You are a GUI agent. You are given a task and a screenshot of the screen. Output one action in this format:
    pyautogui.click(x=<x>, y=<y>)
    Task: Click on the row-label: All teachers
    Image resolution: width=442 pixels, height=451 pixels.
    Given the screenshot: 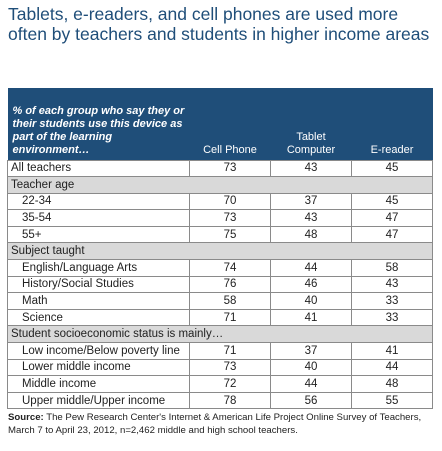 What is the action you would take?
    pyautogui.click(x=98, y=168)
    